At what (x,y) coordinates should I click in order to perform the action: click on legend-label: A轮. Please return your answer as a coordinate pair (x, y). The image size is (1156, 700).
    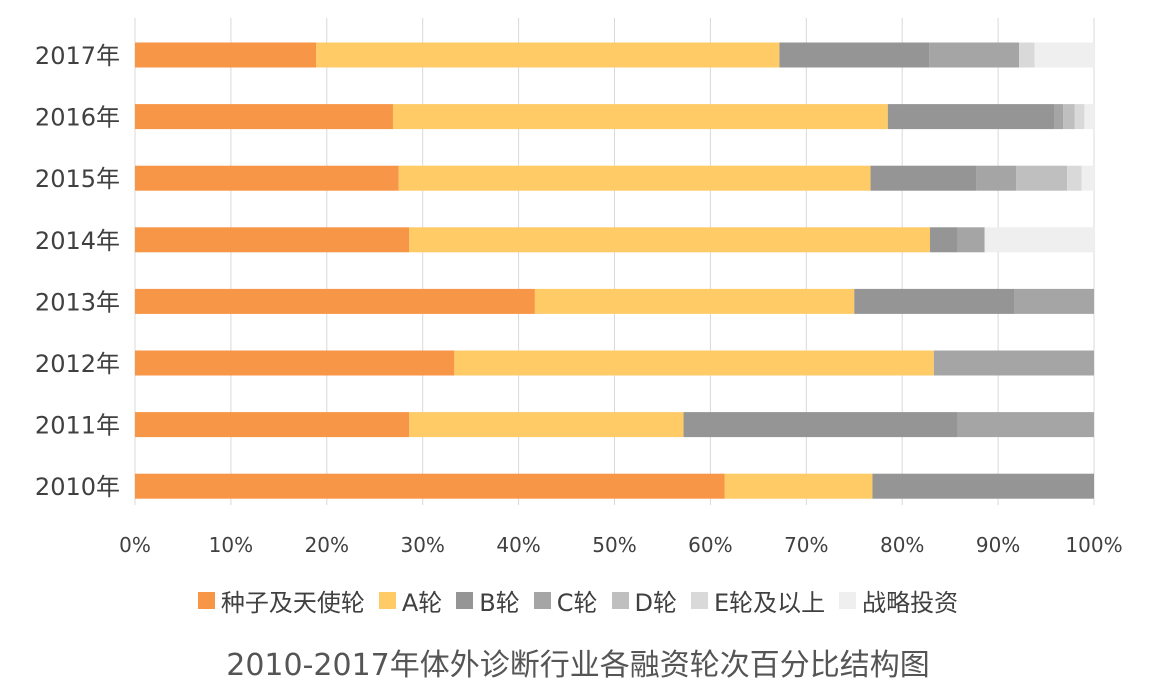
    Looking at the image, I should click on (422, 602).